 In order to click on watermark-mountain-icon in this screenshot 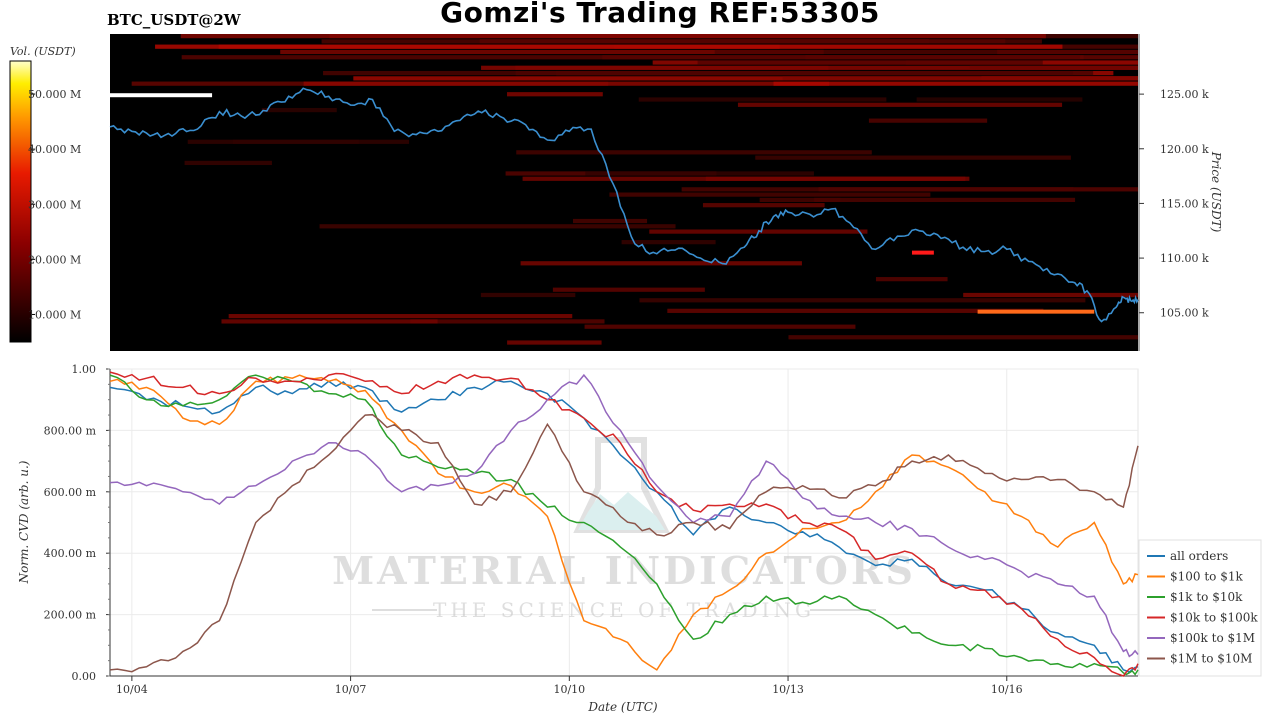, I will do `click(621, 511)`.